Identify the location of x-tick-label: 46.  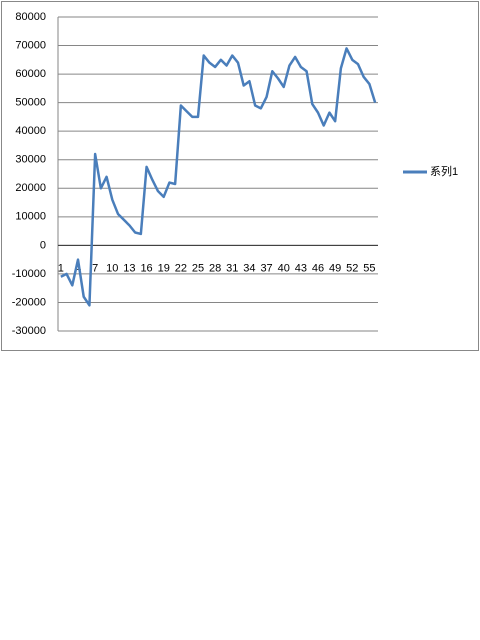
(318, 268).